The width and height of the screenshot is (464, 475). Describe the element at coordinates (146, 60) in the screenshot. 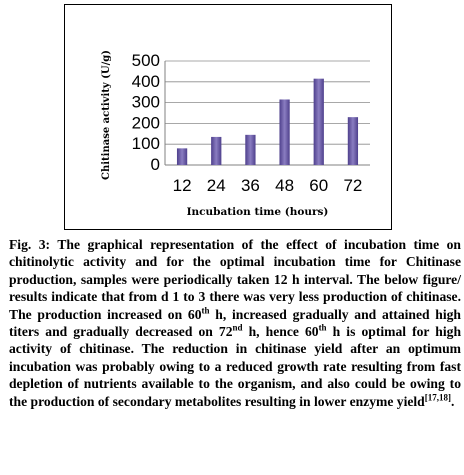

I see `y-tick-label: 500` at that location.